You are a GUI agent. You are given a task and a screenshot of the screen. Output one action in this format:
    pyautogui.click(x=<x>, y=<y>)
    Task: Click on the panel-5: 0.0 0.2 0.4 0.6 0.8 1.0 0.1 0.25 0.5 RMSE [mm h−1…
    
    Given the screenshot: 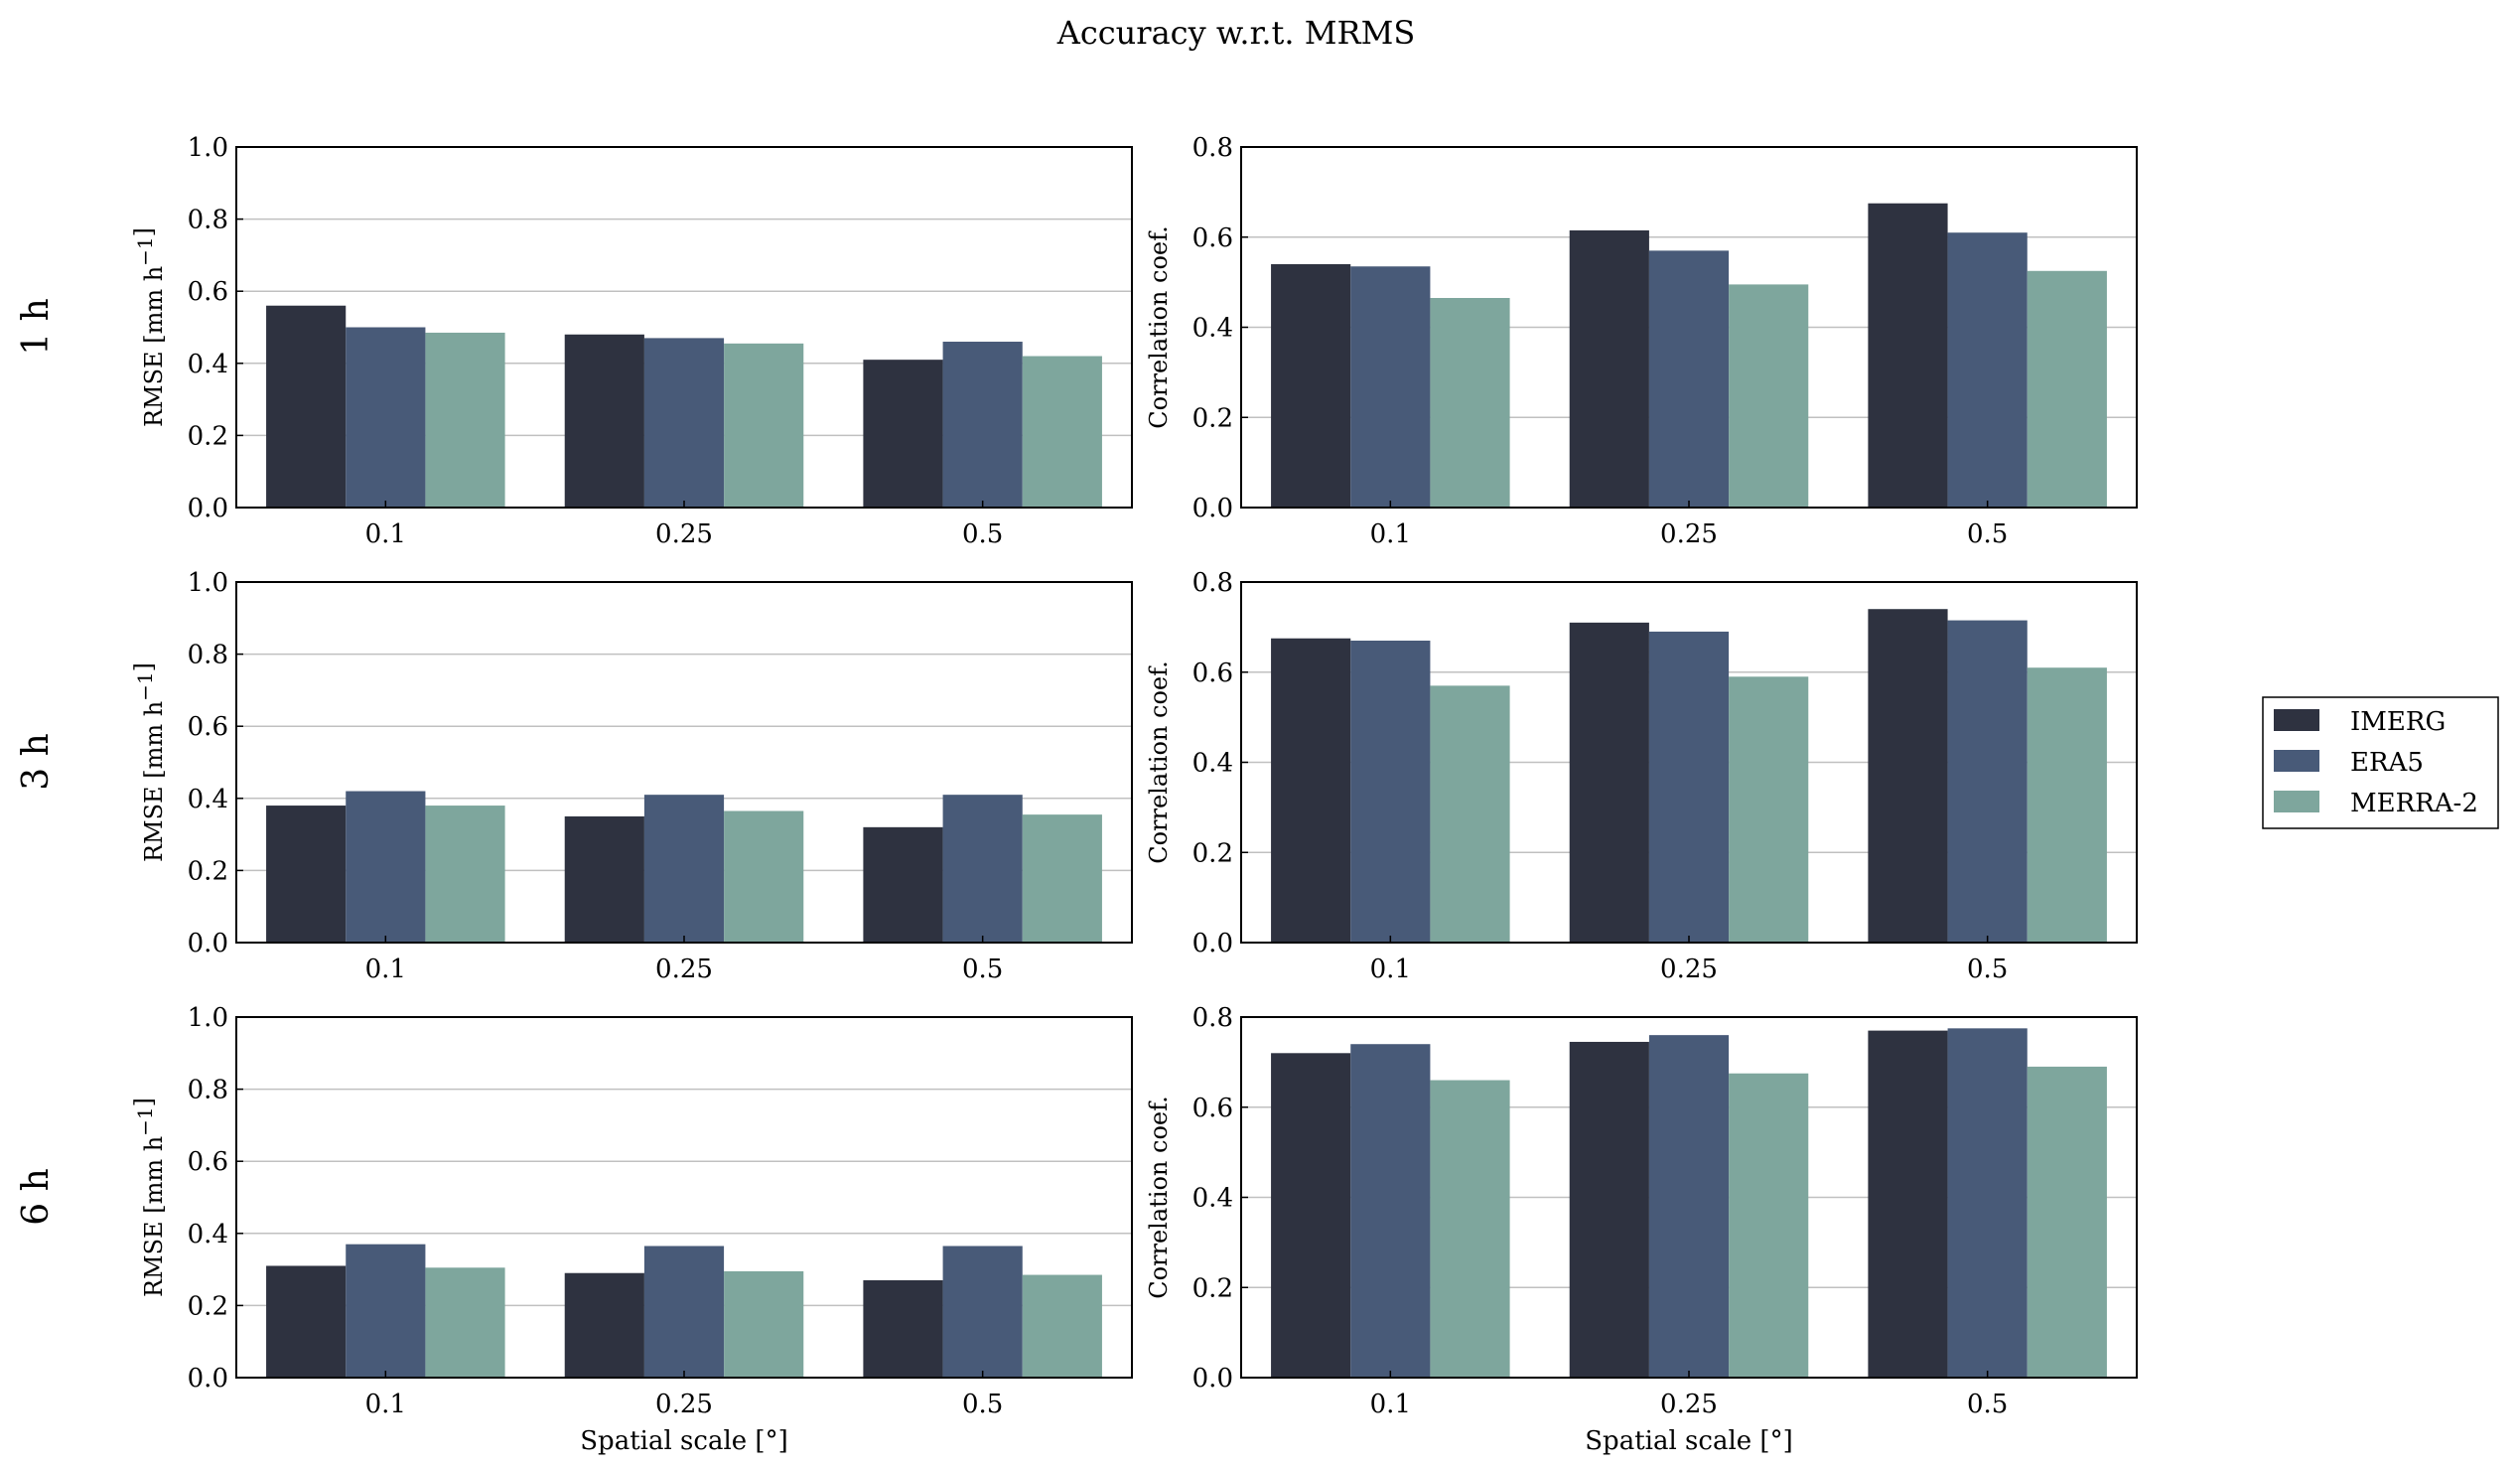 What is the action you would take?
    pyautogui.click(x=631, y=1229)
    